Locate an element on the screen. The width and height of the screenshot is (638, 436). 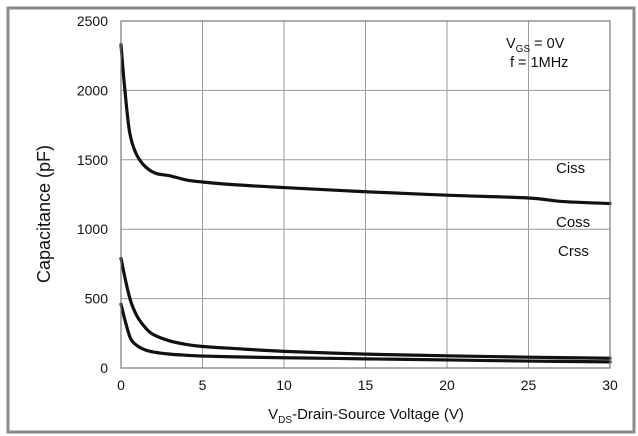
y-tick-label: 1000 is located at coordinates (92, 229).